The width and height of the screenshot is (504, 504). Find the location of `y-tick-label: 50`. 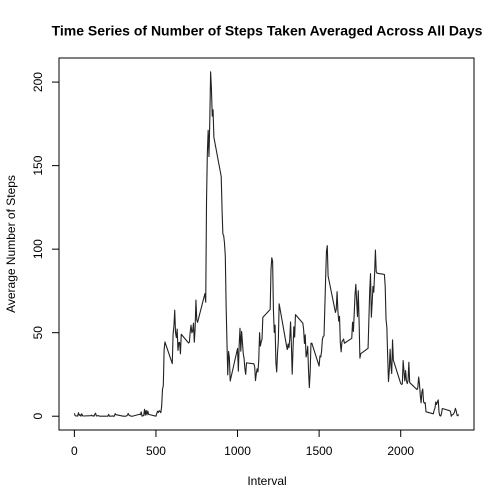

y-tick-label: 50 is located at coordinates (38, 333).